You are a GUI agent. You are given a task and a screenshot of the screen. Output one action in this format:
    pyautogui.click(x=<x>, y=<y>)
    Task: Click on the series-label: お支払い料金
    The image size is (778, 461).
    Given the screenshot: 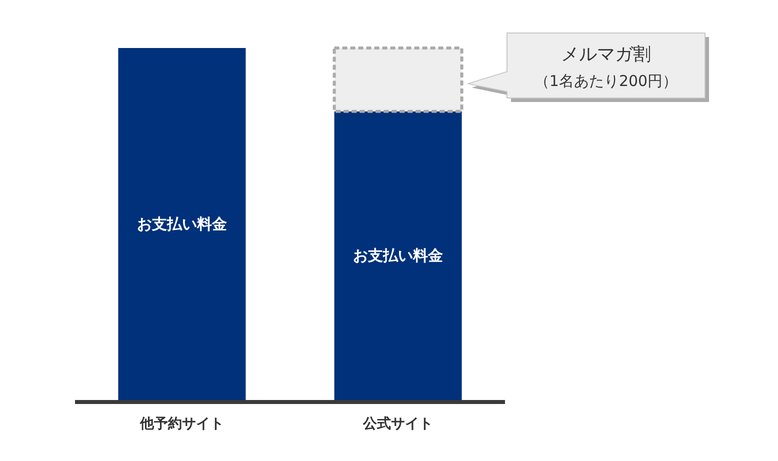 What is the action you would take?
    pyautogui.click(x=181, y=224)
    